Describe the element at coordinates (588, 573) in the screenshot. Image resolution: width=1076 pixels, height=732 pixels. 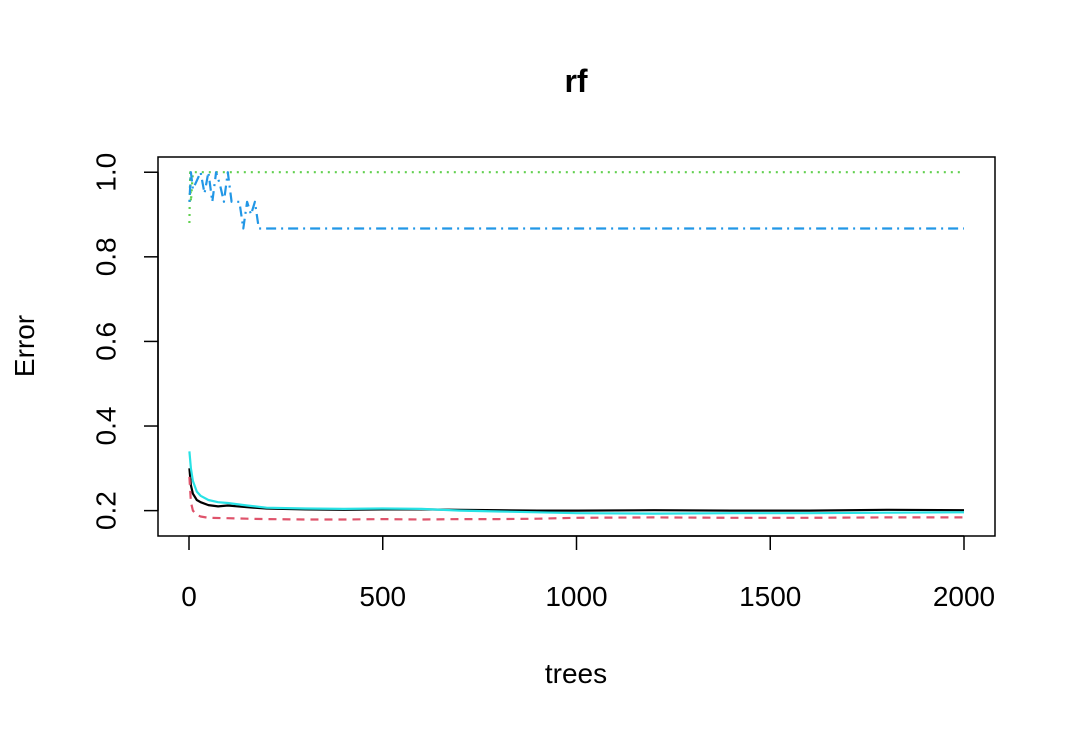
I see `x-axis: 0 500 1000 1500 2000` at that location.